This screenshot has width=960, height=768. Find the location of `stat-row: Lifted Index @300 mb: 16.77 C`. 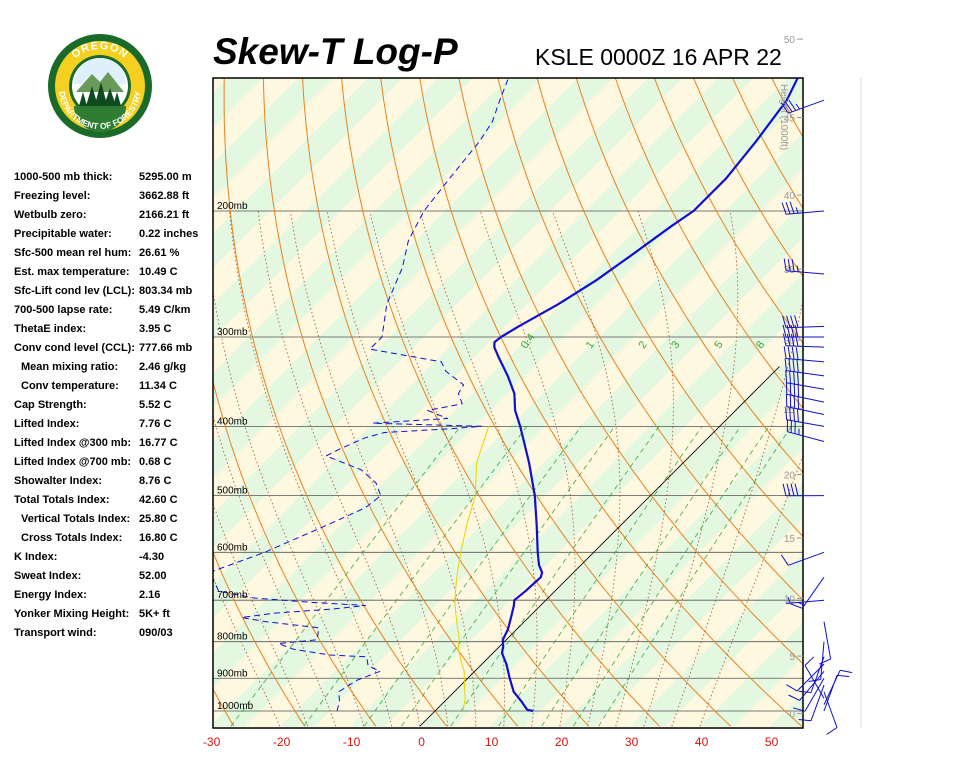

stat-row: Lifted Index @300 mb: 16.77 C is located at coordinates (112, 443).